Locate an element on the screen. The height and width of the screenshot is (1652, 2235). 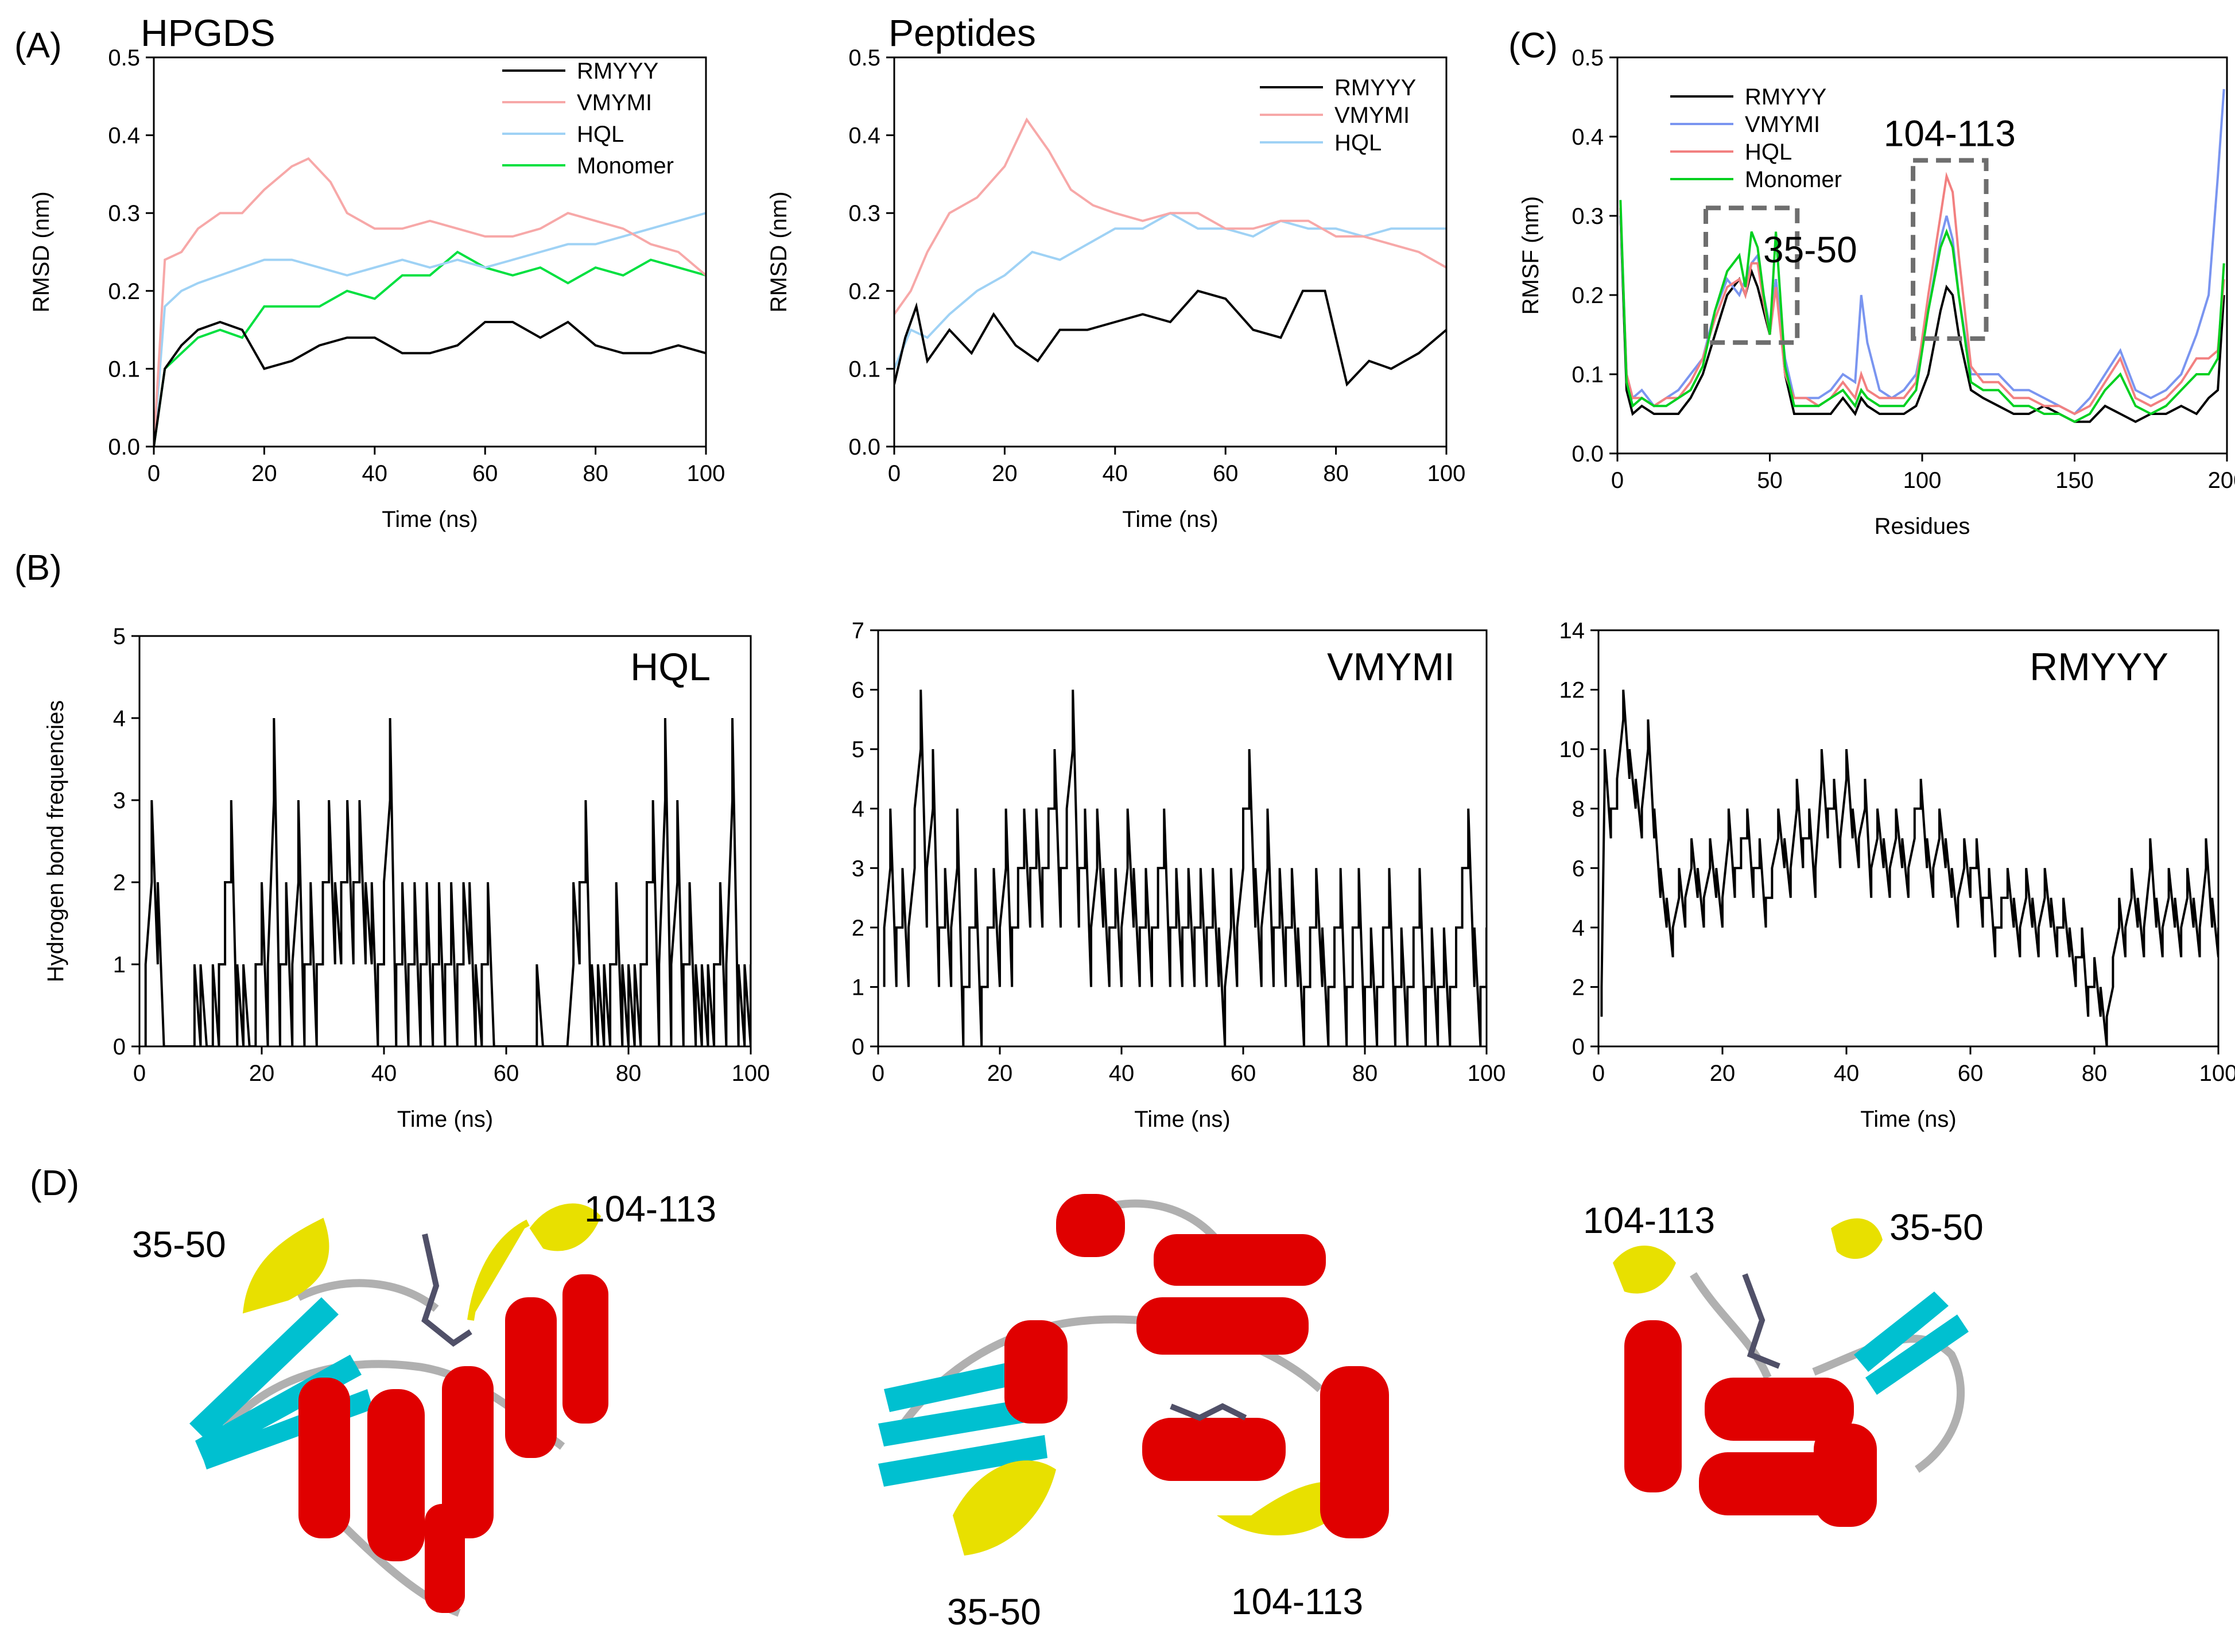
chart-title: HPGDS is located at coordinates (208, 32).